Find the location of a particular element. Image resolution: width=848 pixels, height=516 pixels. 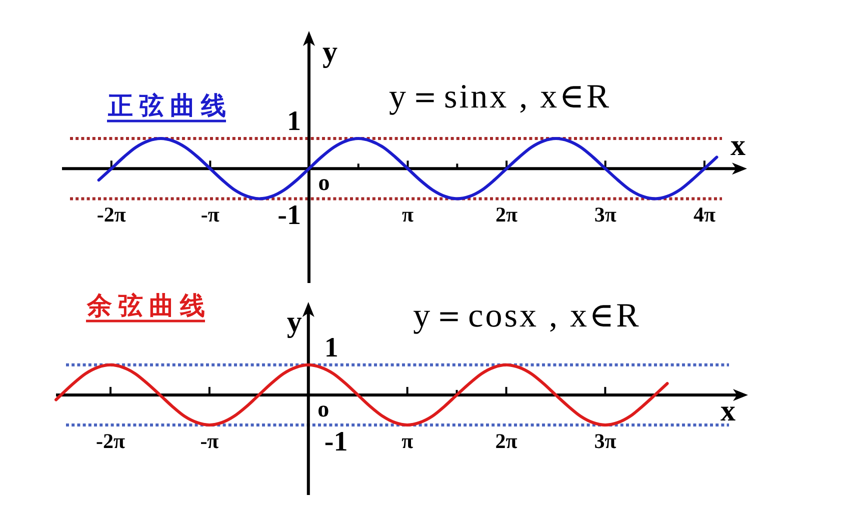

subtitle: y＝sinx , x∈R is located at coordinates (500, 97).